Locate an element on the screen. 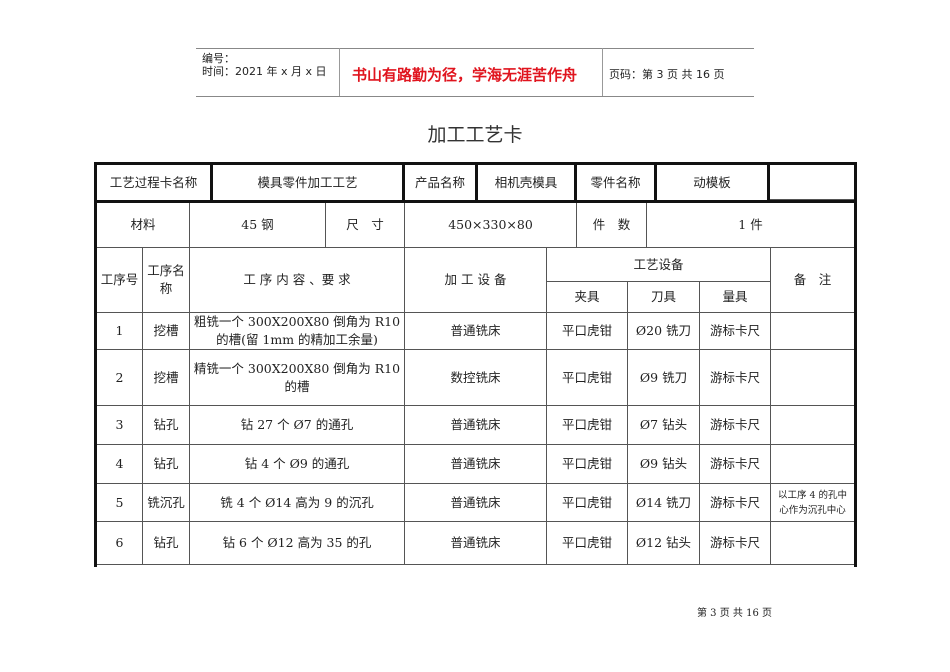 This screenshot has height=672, width=950. material: 45 钢 is located at coordinates (258, 225).